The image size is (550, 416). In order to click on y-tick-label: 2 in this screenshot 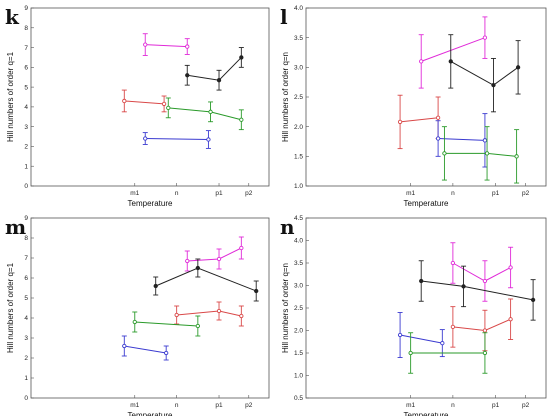, I will do `click(26, 147)`.